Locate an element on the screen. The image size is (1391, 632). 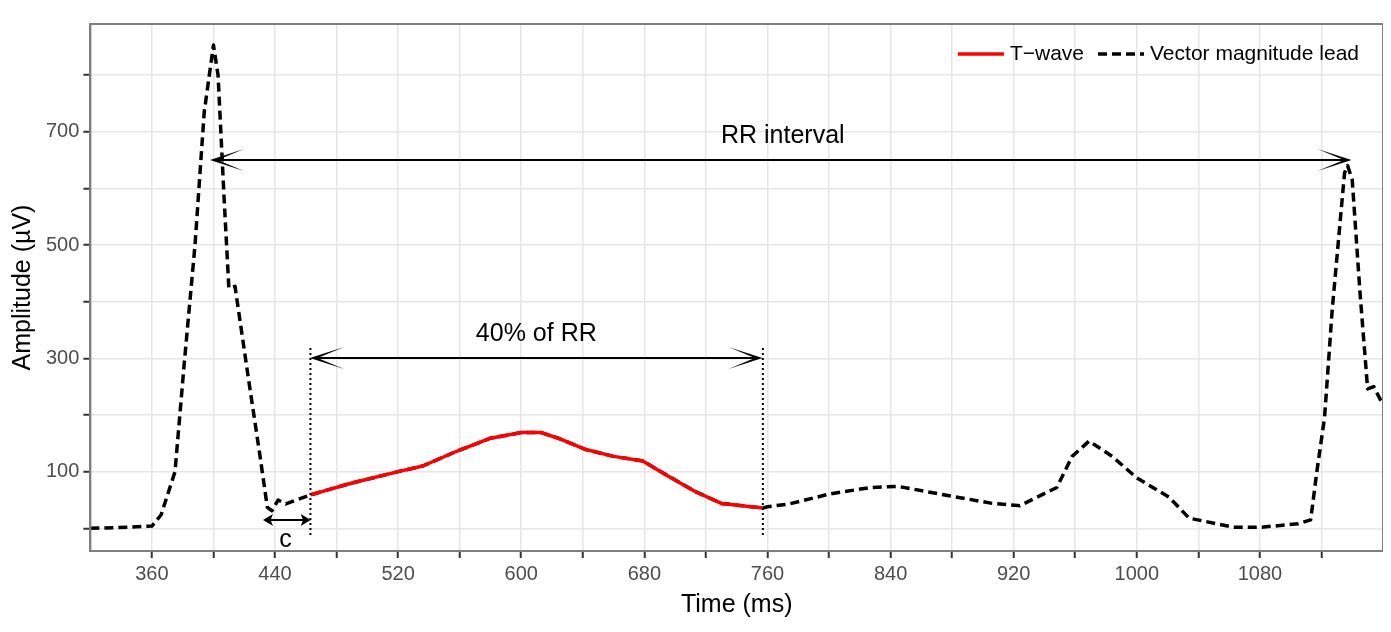
x-tick-label: 920 is located at coordinates (1013, 572).